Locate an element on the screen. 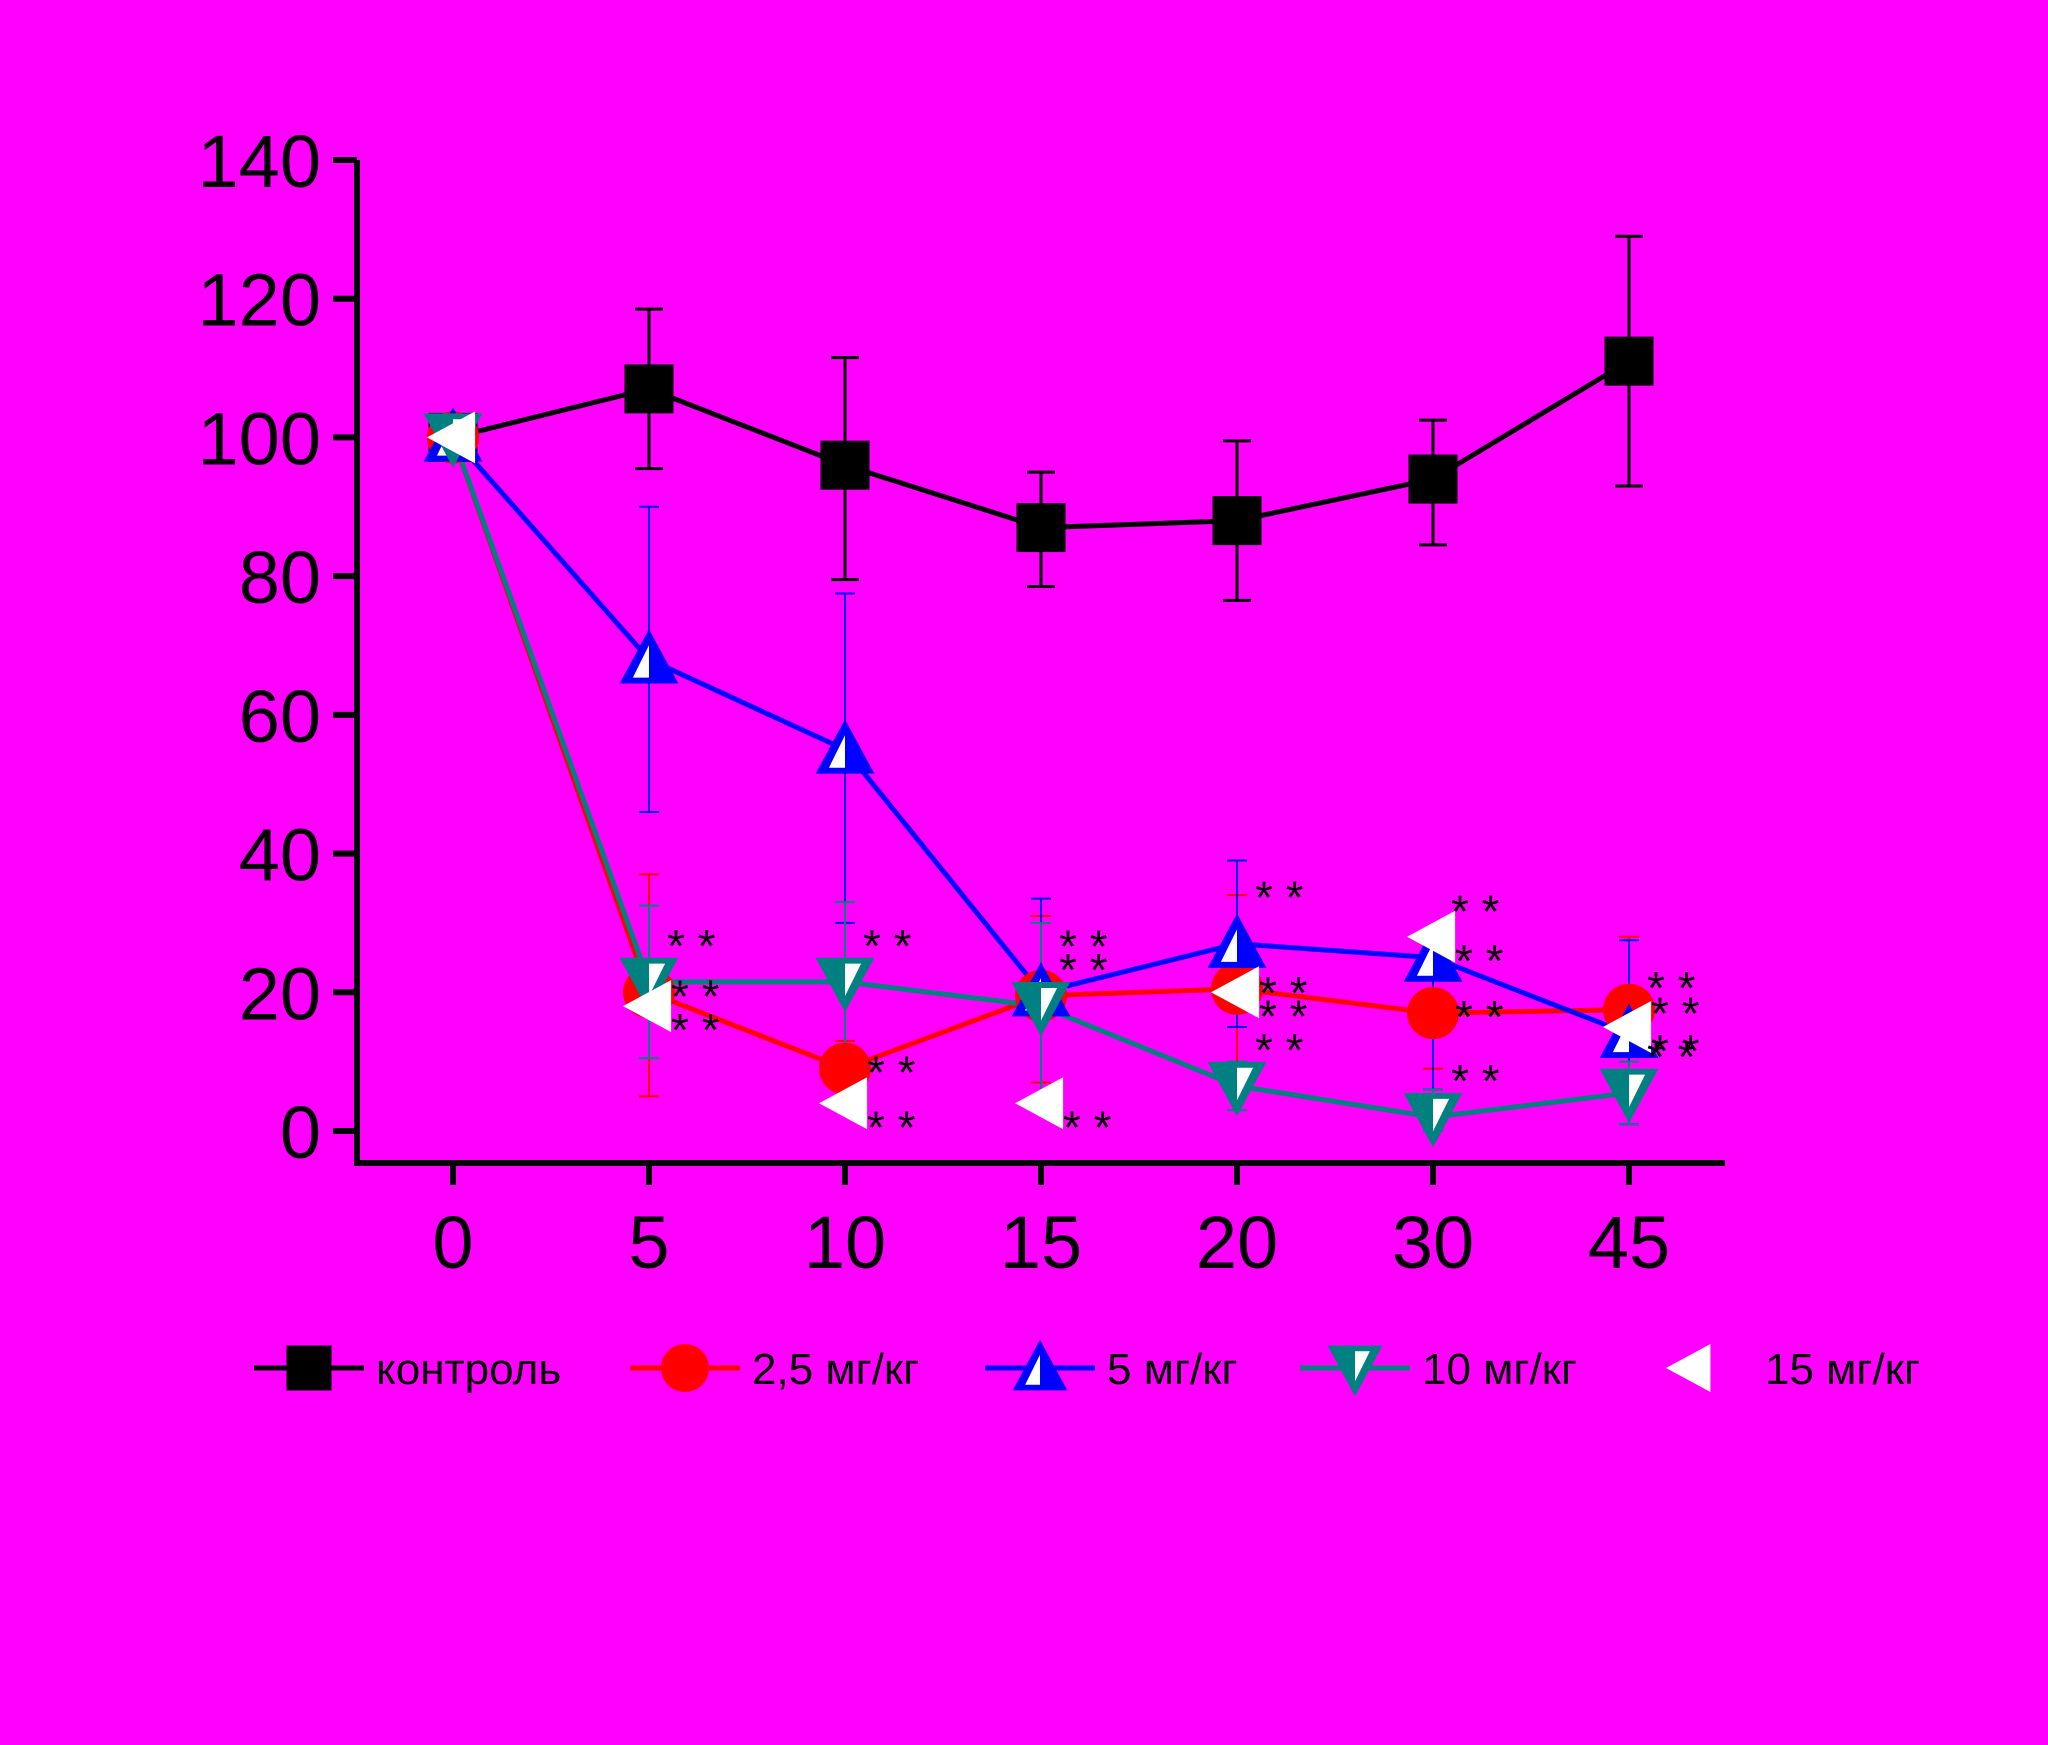  x-tick-label-30: 30 is located at coordinates (1433, 1242).